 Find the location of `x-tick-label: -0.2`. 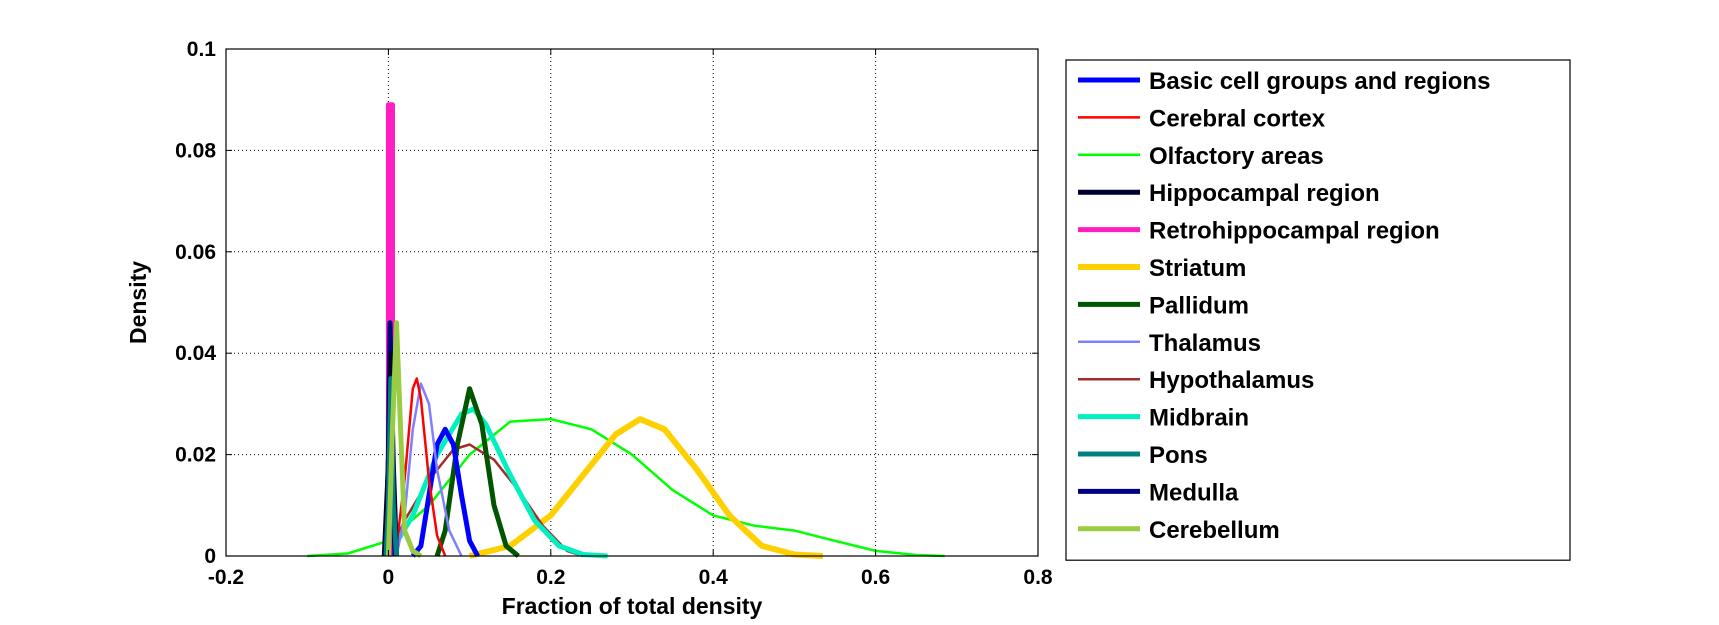

x-tick-label: -0.2 is located at coordinates (226, 577).